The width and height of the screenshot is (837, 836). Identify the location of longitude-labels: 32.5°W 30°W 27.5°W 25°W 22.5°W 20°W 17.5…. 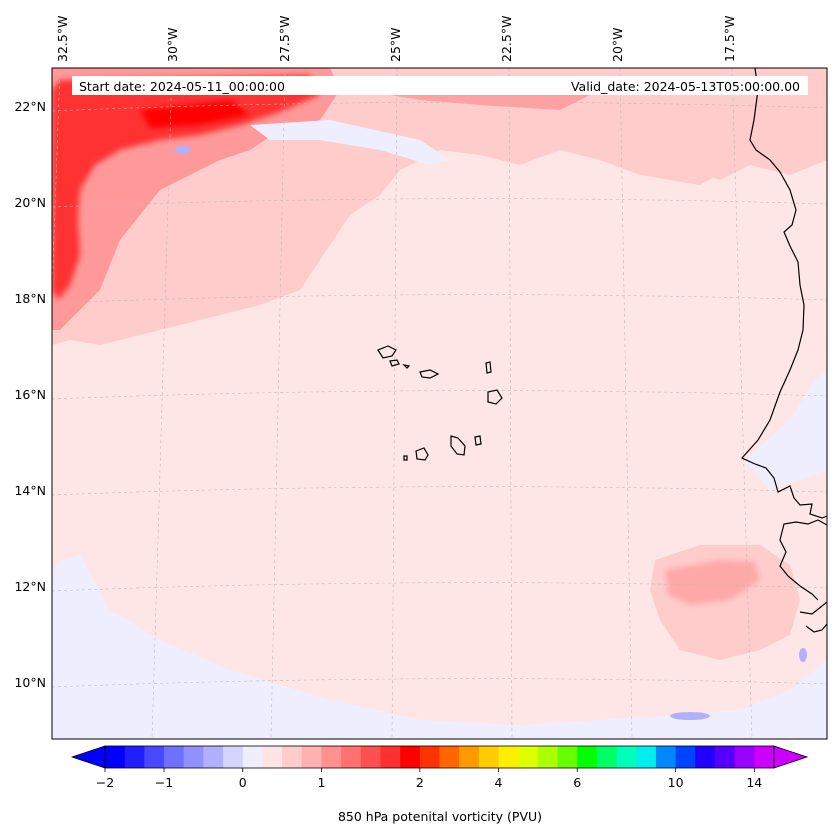
(396, 39).